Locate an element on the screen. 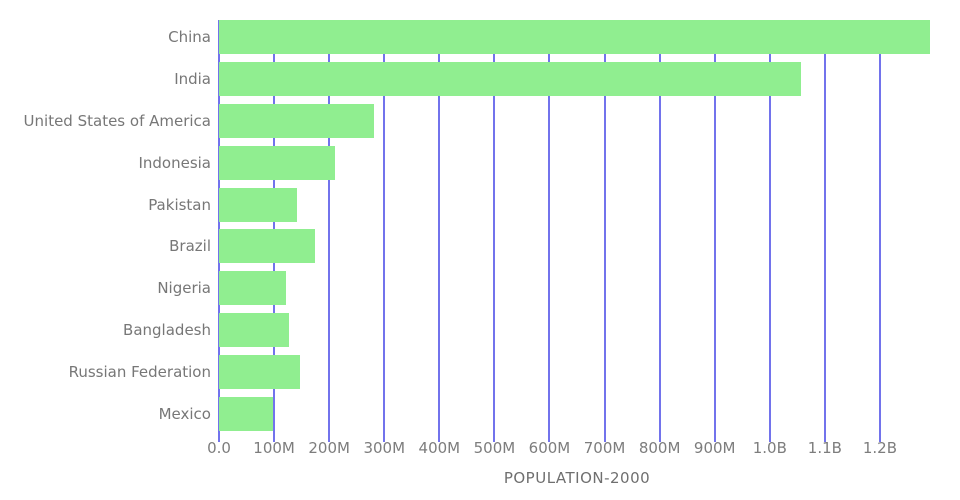  x-tick-label: 500M is located at coordinates (494, 448).